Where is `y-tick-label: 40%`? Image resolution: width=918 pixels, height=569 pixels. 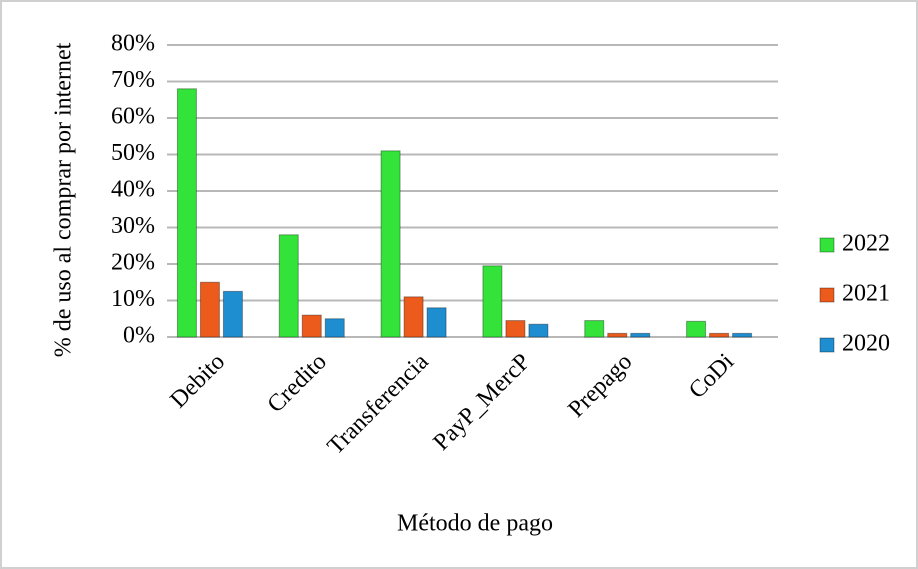 y-tick-label: 40% is located at coordinates (133, 190).